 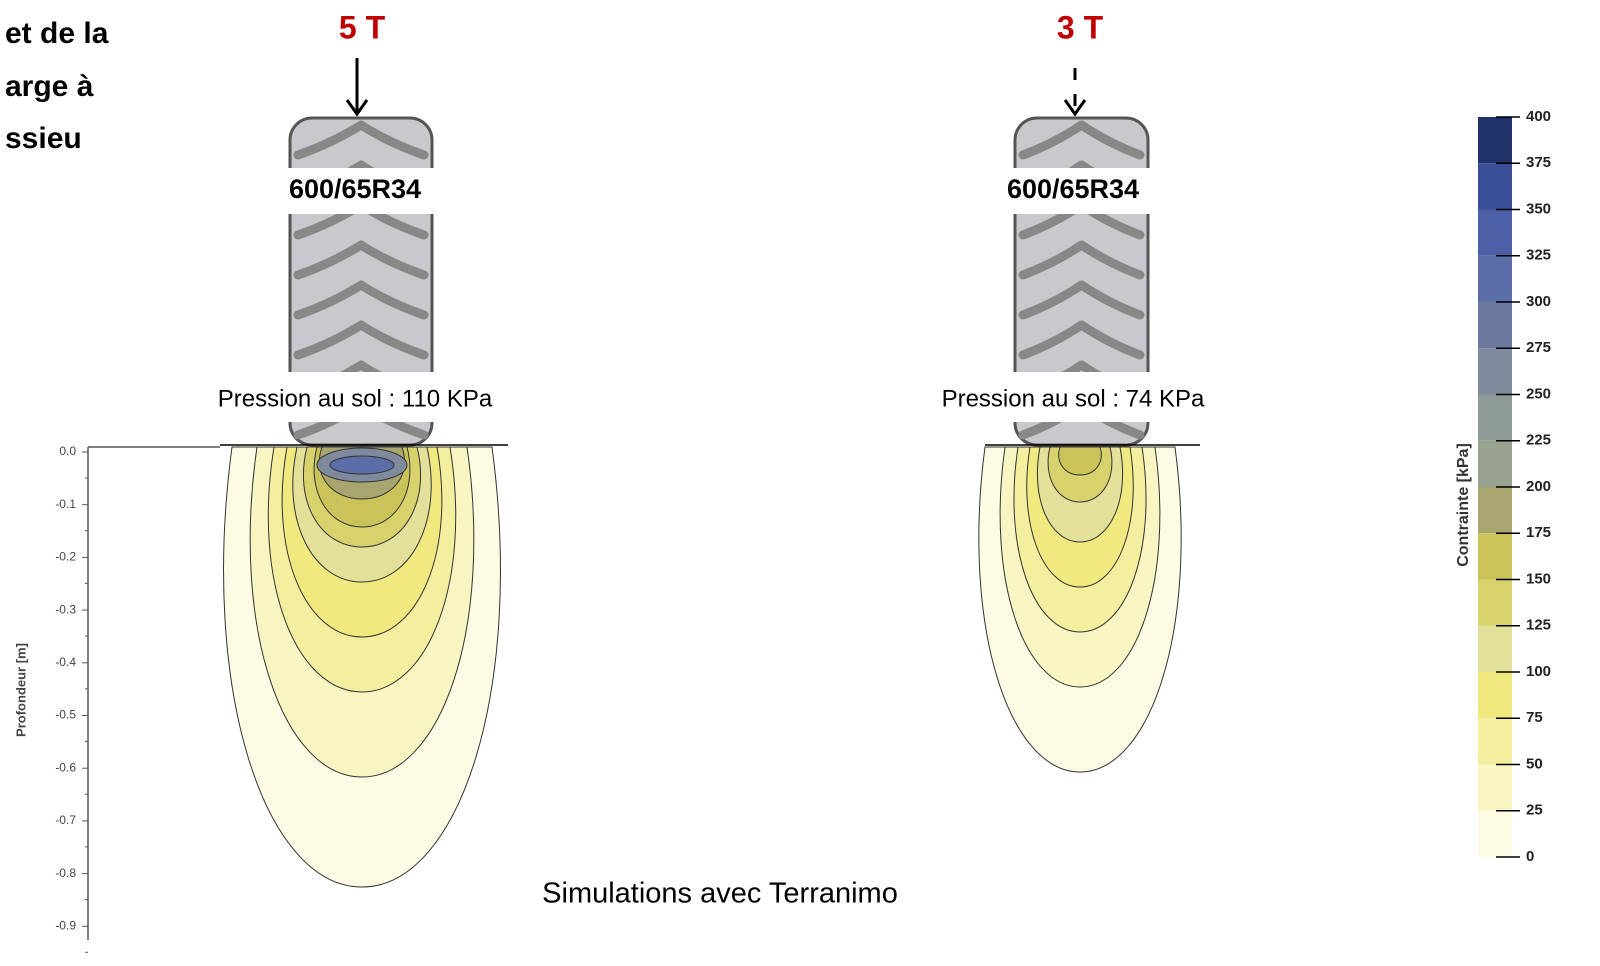 I want to click on axis-label: Profondeur [m], so click(x=20, y=690).